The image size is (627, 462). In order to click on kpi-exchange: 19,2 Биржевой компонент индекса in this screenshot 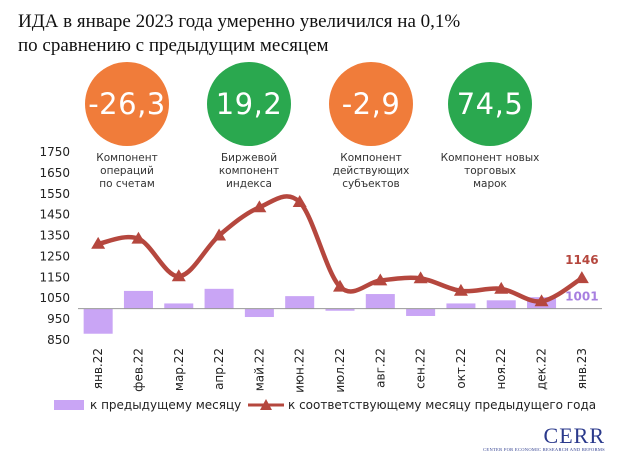, I will do `click(249, 126)`.